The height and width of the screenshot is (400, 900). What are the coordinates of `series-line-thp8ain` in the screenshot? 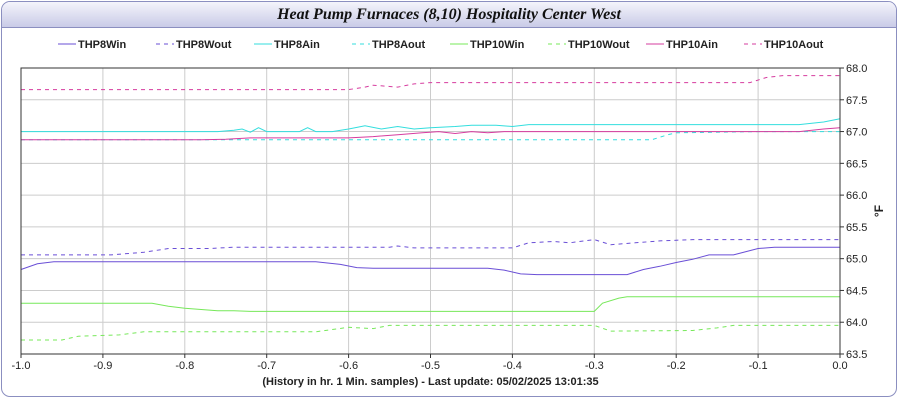 It's located at (431, 125).